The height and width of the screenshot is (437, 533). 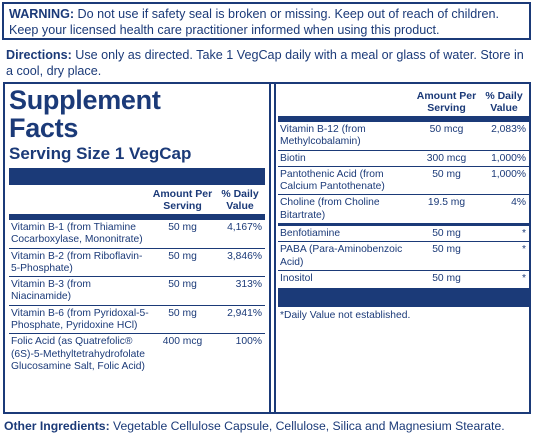 I want to click on nutrient-dv: 2,083%, so click(x=508, y=129).